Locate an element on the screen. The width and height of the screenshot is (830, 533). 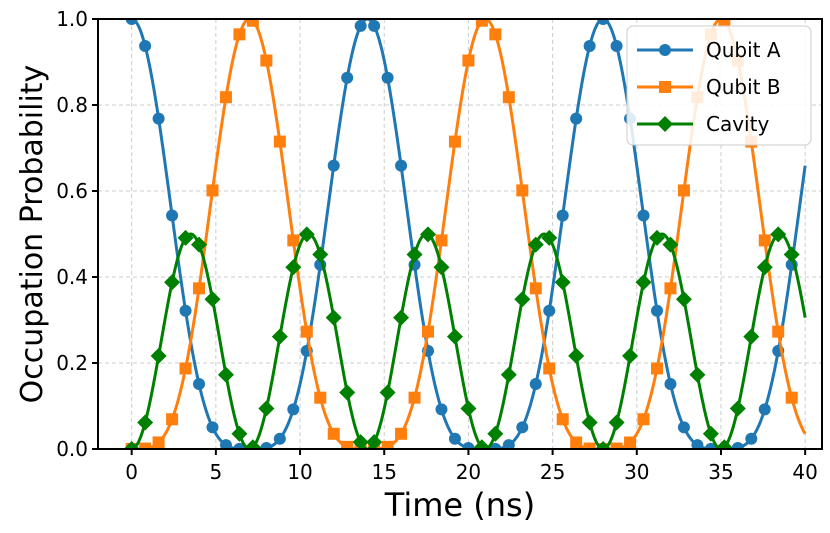
legend-box is located at coordinates (719, 85).